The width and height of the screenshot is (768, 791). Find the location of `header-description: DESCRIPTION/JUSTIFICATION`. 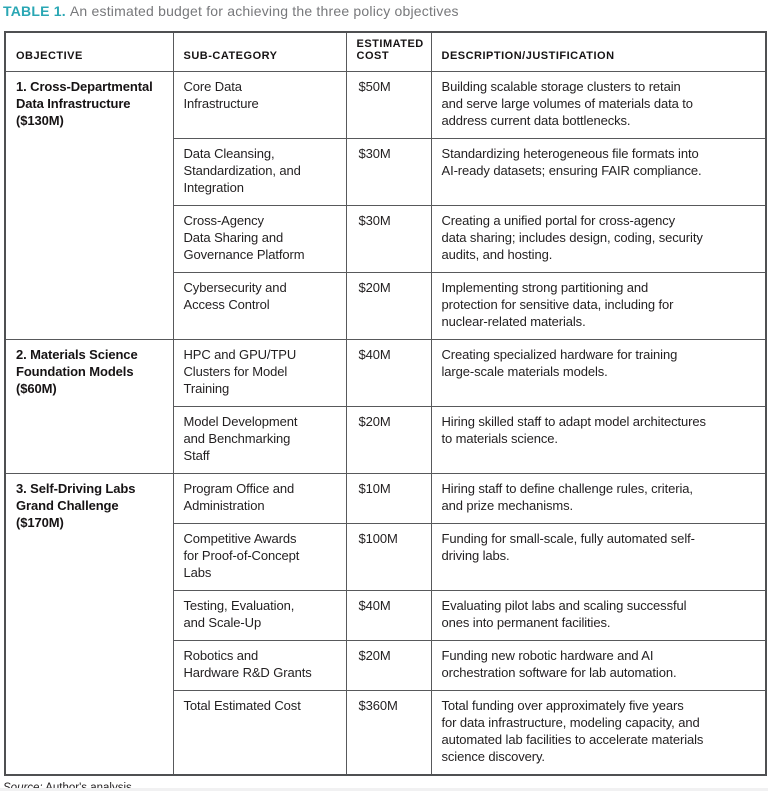

header-description: DESCRIPTION/JUSTIFICATION is located at coordinates (598, 51).